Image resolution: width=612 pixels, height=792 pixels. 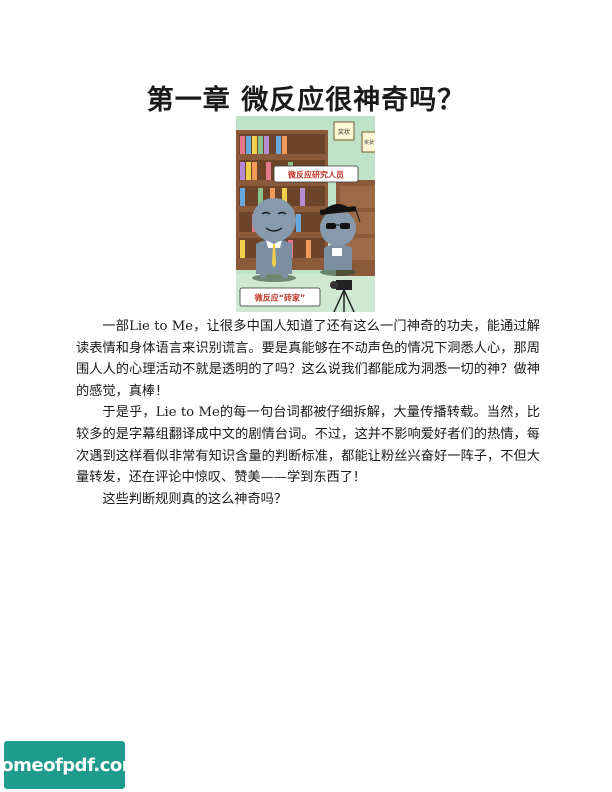 What do you see at coordinates (315, 175) in the screenshot?
I see `researcher-bubble: 微反应研究人员` at bounding box center [315, 175].